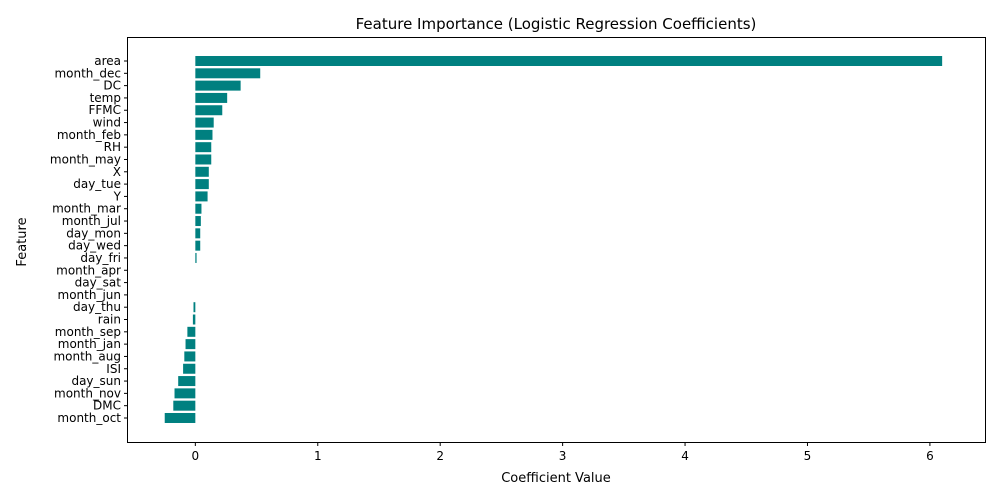 The height and width of the screenshot is (500, 1000). What do you see at coordinates (202, 184) in the screenshot?
I see `bar-day_tue` at bounding box center [202, 184].